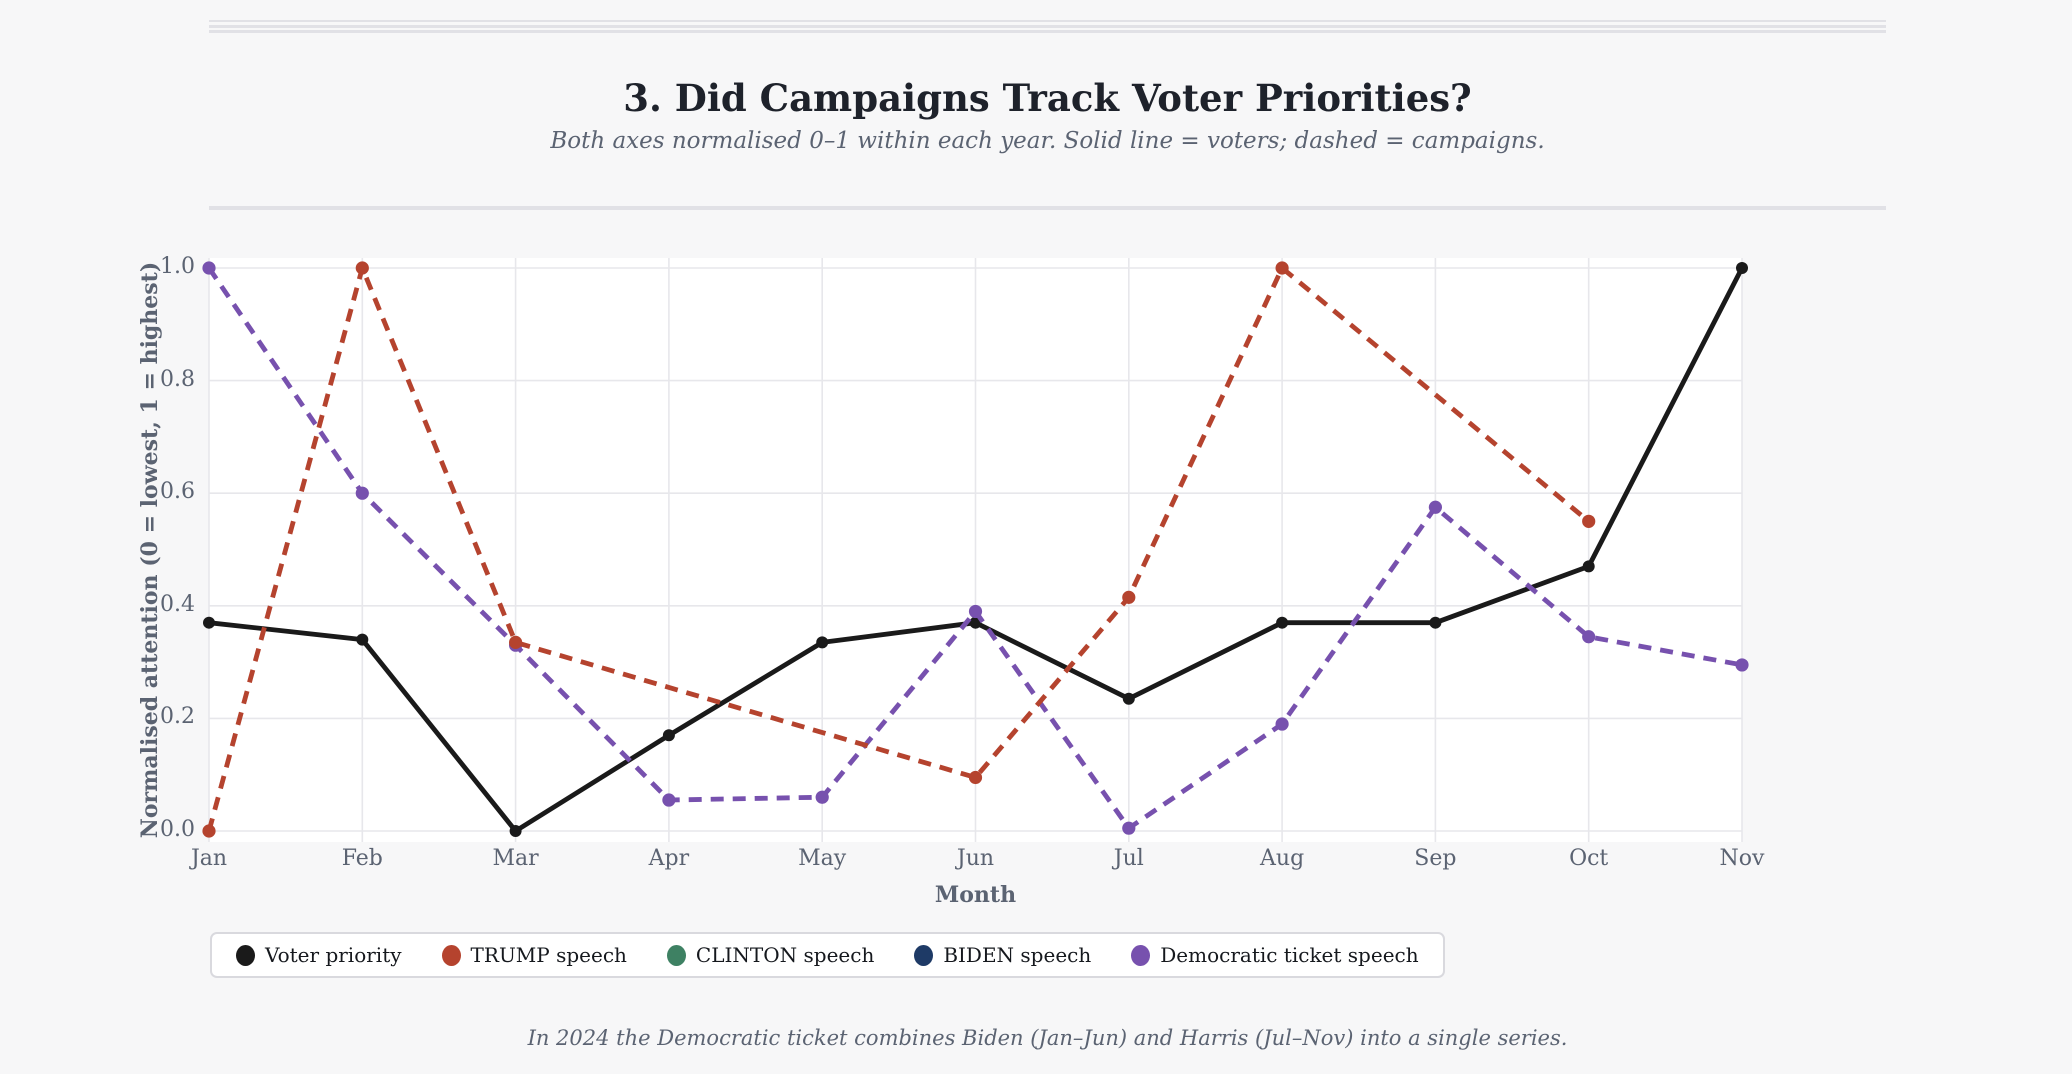  I want to click on y-tick-0-0: 0.0, so click(177, 829).